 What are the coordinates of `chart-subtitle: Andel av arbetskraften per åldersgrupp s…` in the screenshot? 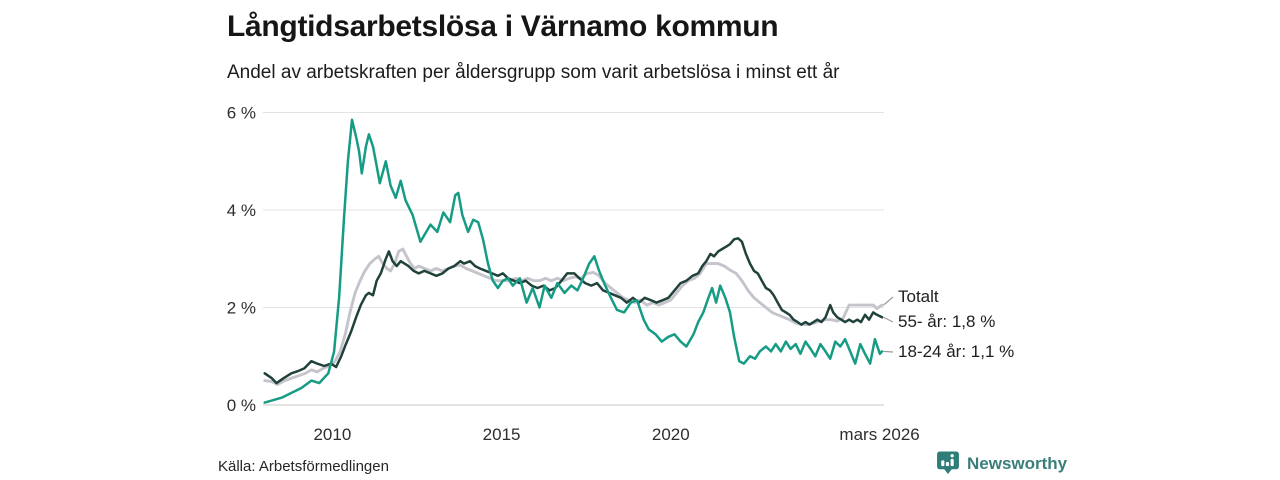 It's located at (533, 72).